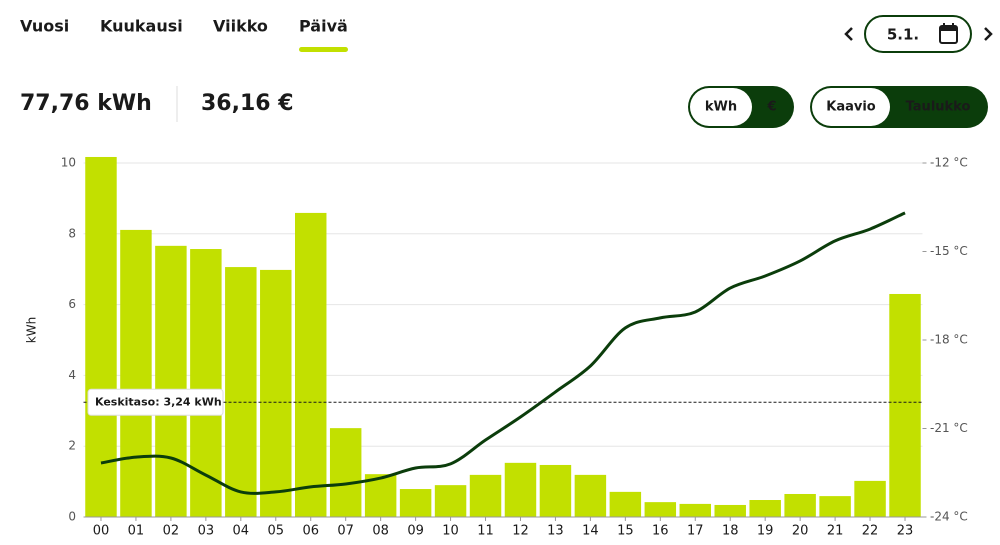 Image resolution: width=1000 pixels, height=545 pixels. I want to click on next-day, so click(988, 34).